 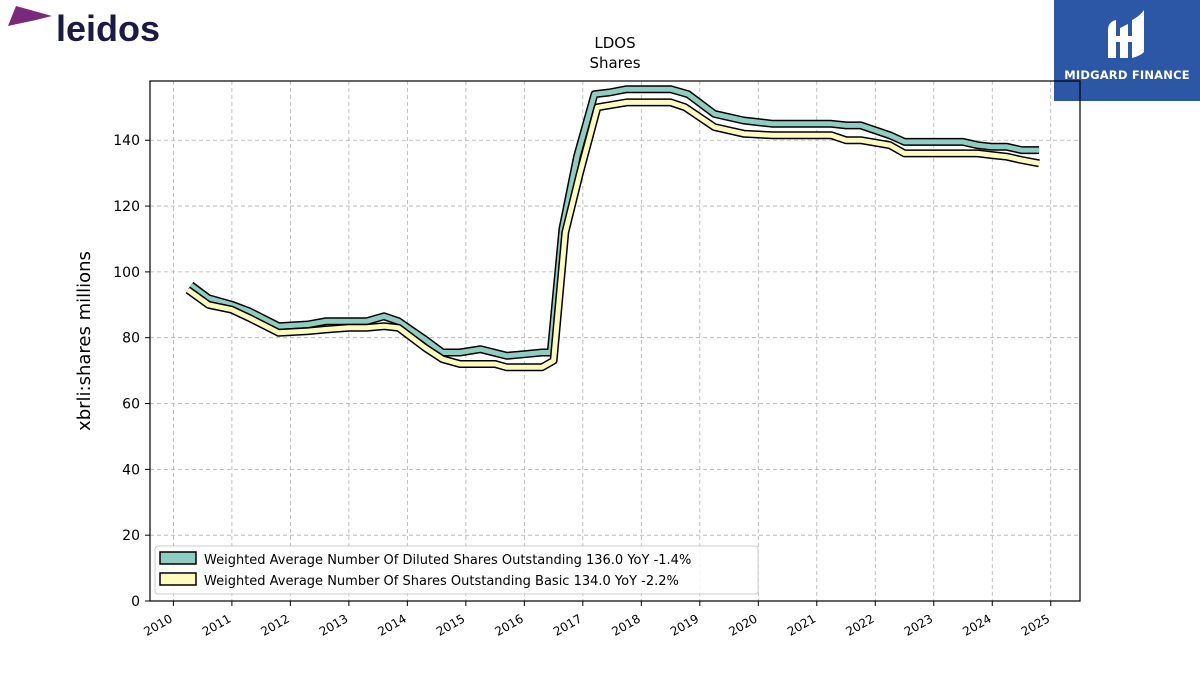 I want to click on x-tick-label: 2025, so click(x=1035, y=624).